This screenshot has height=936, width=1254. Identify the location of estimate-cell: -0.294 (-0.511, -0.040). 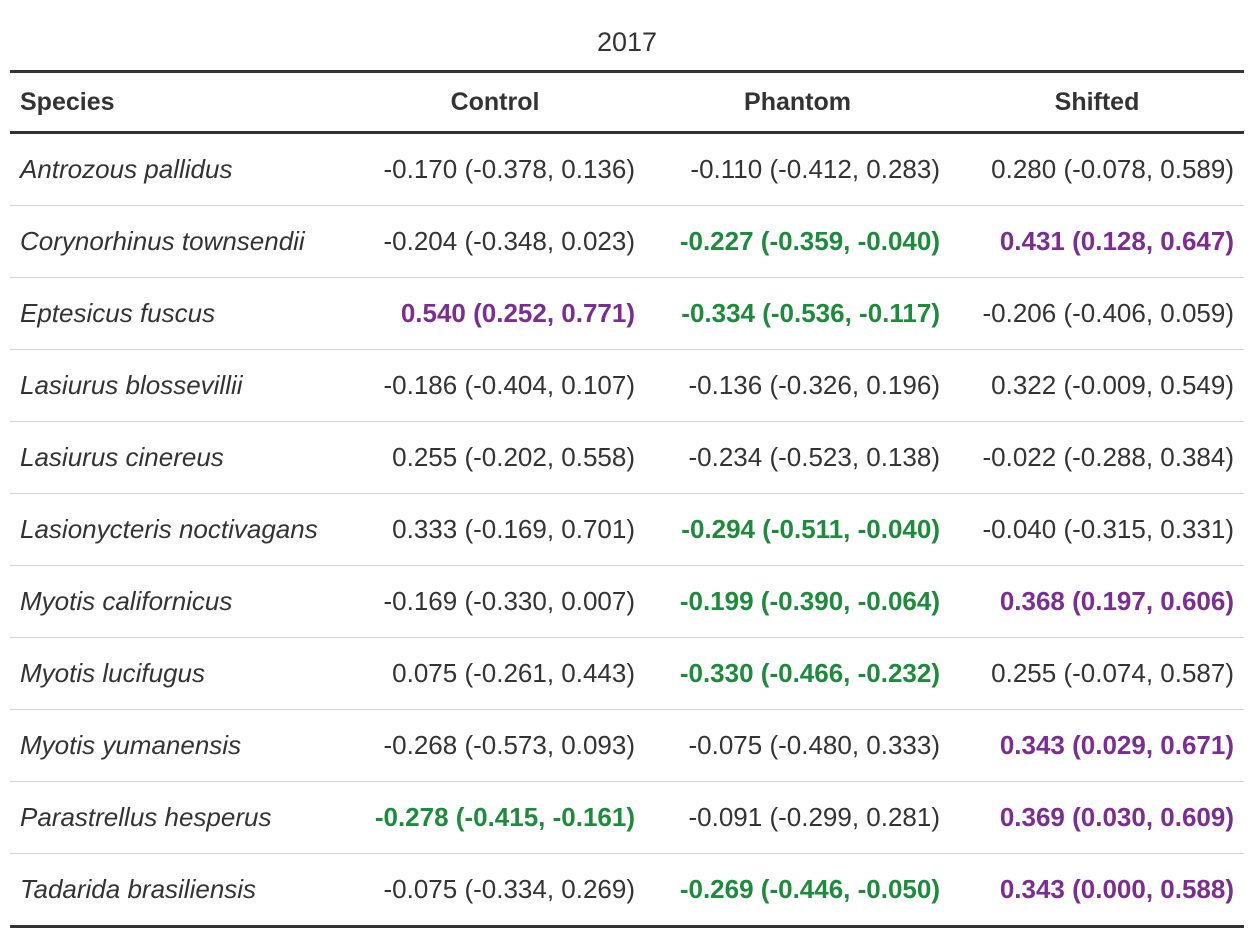
(797, 529).